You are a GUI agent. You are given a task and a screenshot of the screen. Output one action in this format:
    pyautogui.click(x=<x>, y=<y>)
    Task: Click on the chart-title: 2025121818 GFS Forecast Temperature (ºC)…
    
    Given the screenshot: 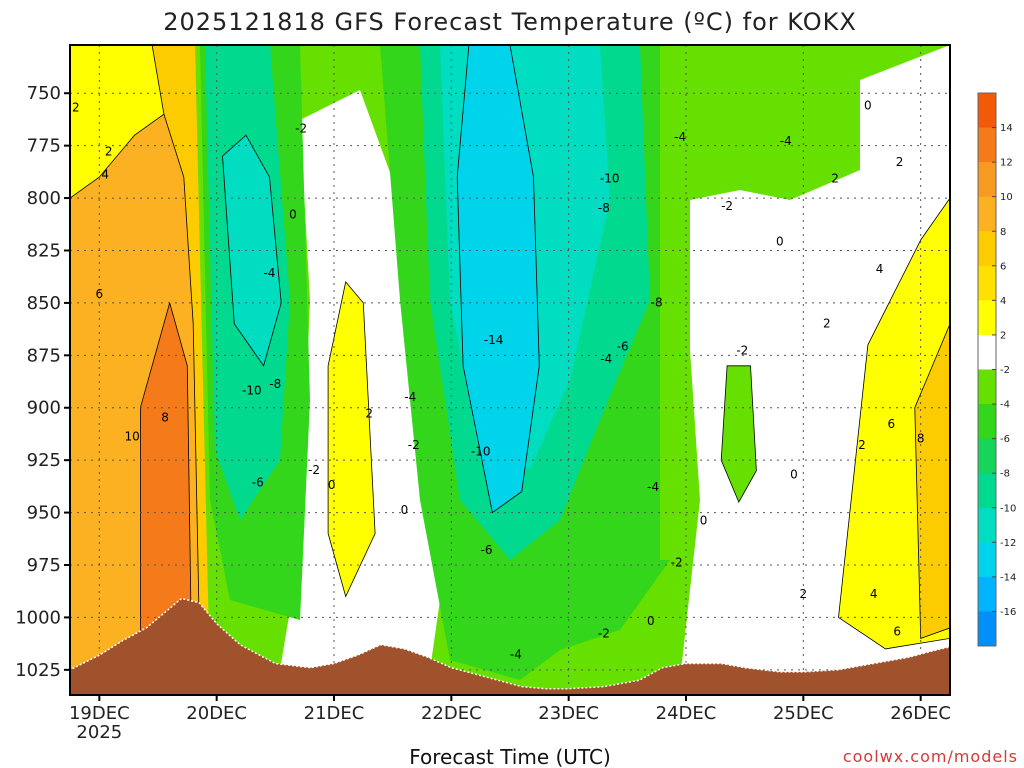 What is the action you would take?
    pyautogui.click(x=510, y=22)
    